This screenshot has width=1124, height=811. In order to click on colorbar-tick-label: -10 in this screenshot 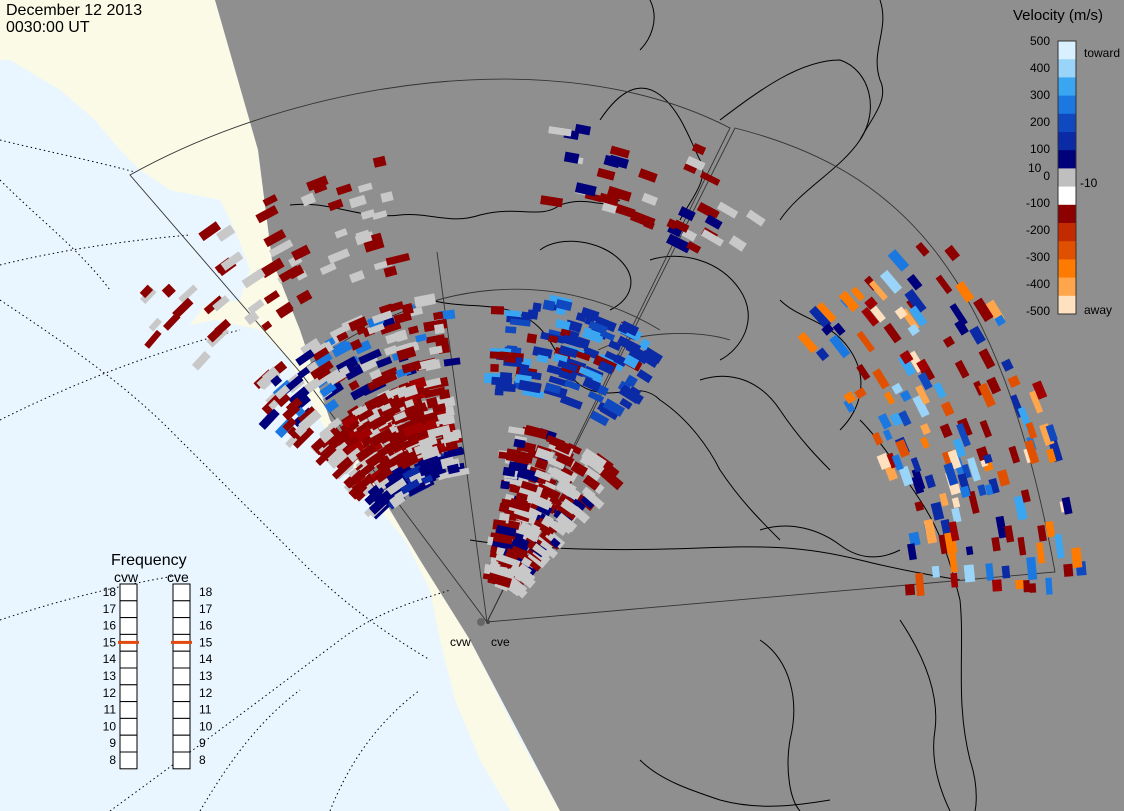, I will do `click(1089, 183)`.